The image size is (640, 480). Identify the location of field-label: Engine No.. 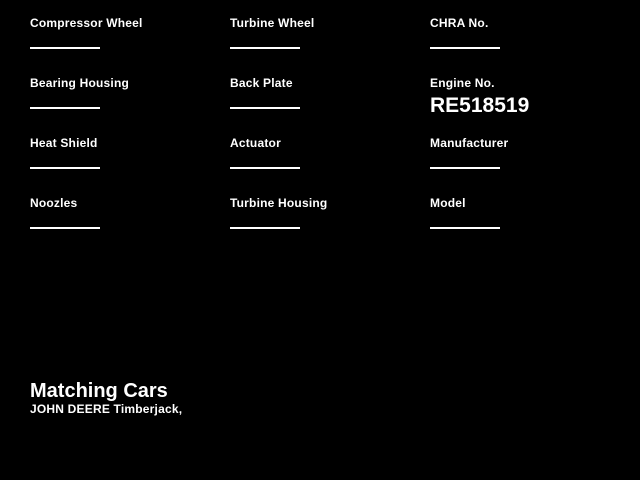
(462, 83).